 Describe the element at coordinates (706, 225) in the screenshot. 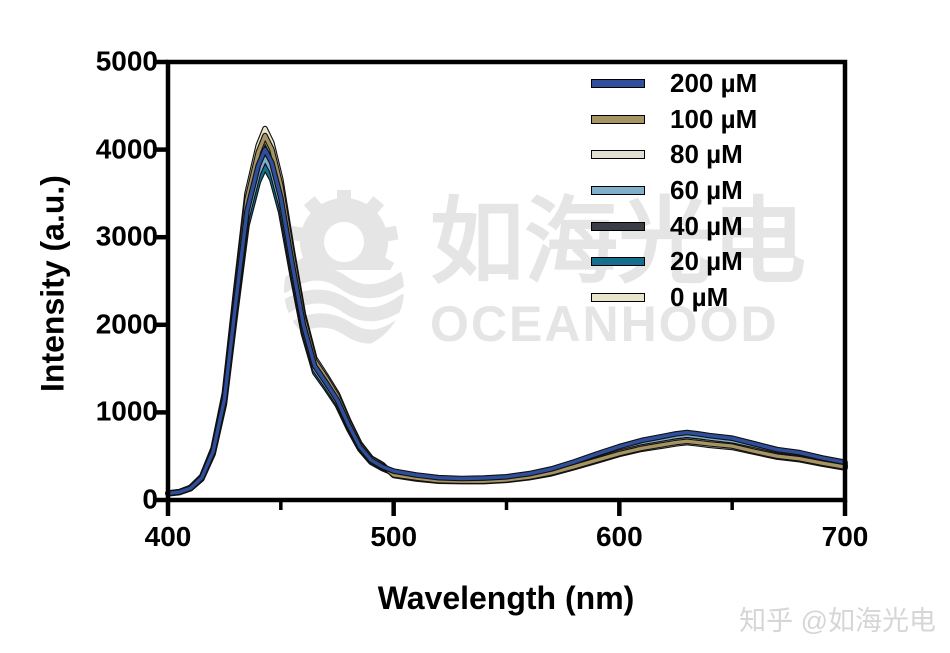

I see `legend-label-40um: 40 µM` at that location.